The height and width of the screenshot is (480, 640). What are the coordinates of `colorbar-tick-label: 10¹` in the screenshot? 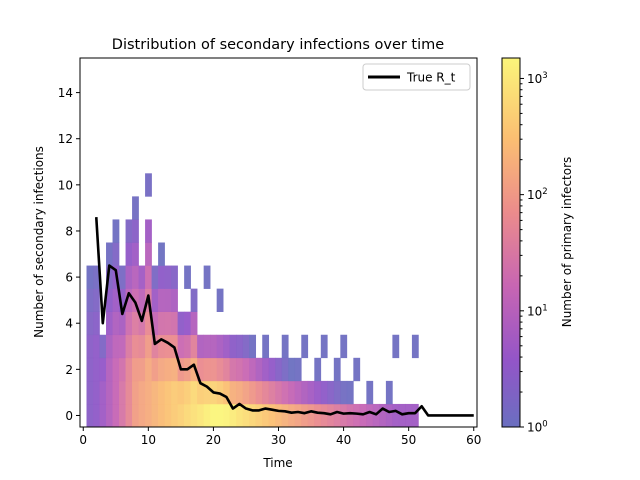 It's located at (537, 310).